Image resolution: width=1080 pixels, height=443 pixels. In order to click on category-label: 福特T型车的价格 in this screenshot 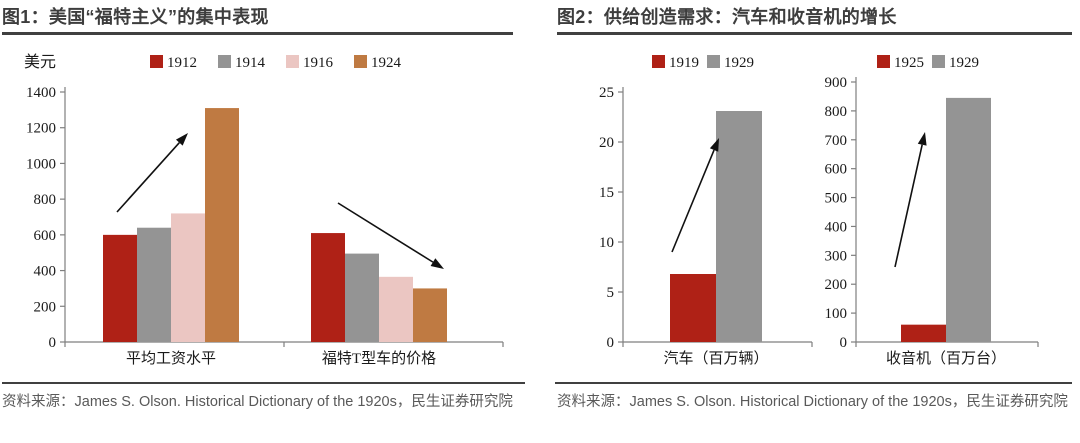, I will do `click(379, 358)`.